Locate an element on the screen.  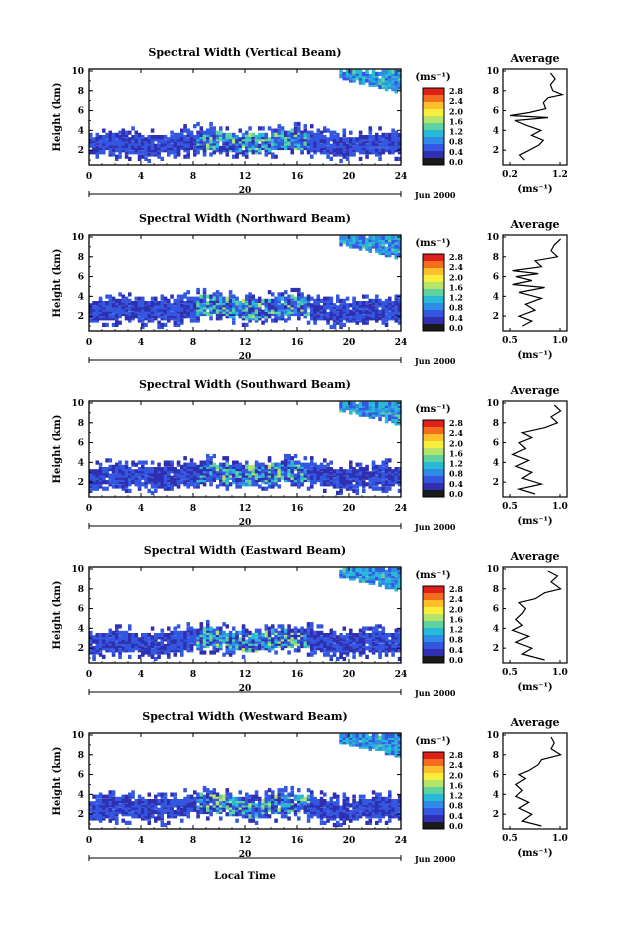
y-tick-label: 4 is located at coordinates (81, 629).